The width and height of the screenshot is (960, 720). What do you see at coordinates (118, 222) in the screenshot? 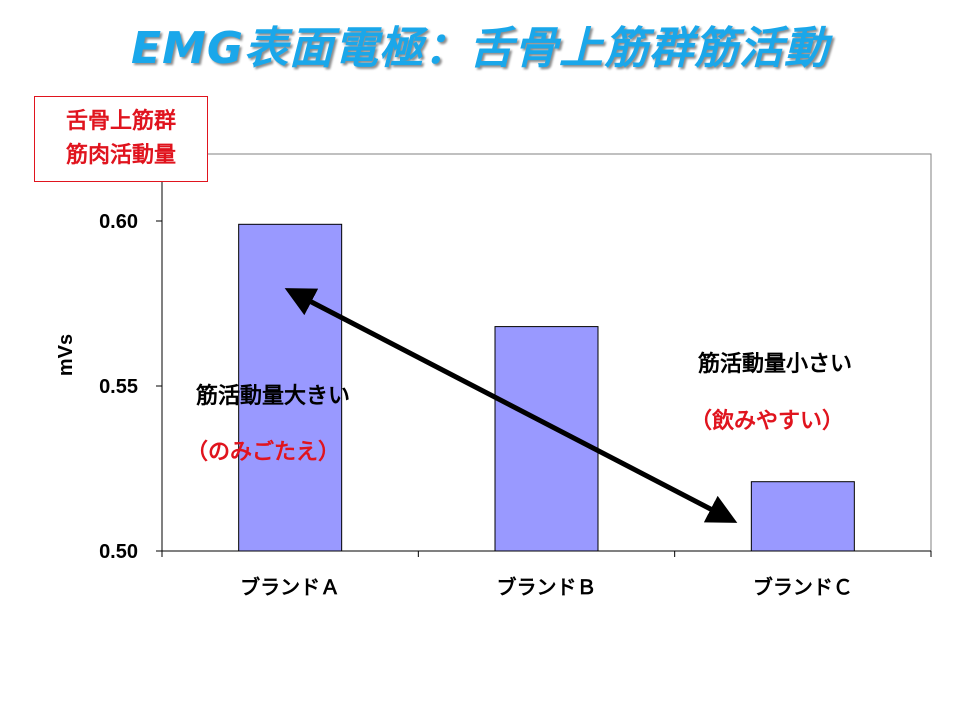
I see `y-tick-label: 0.60` at bounding box center [118, 222].